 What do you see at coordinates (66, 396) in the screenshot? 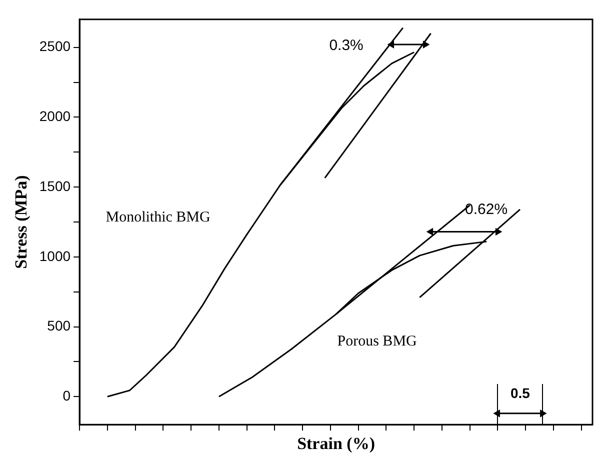
I see `y-tick-label: 0` at bounding box center [66, 396].